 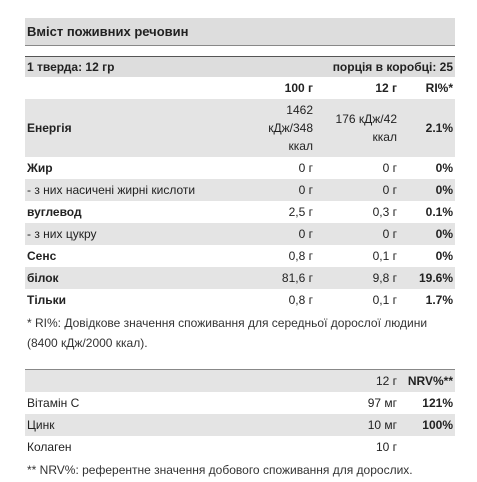 What do you see at coordinates (54, 212) in the screenshot?
I see `table-cell: вуглевод` at bounding box center [54, 212].